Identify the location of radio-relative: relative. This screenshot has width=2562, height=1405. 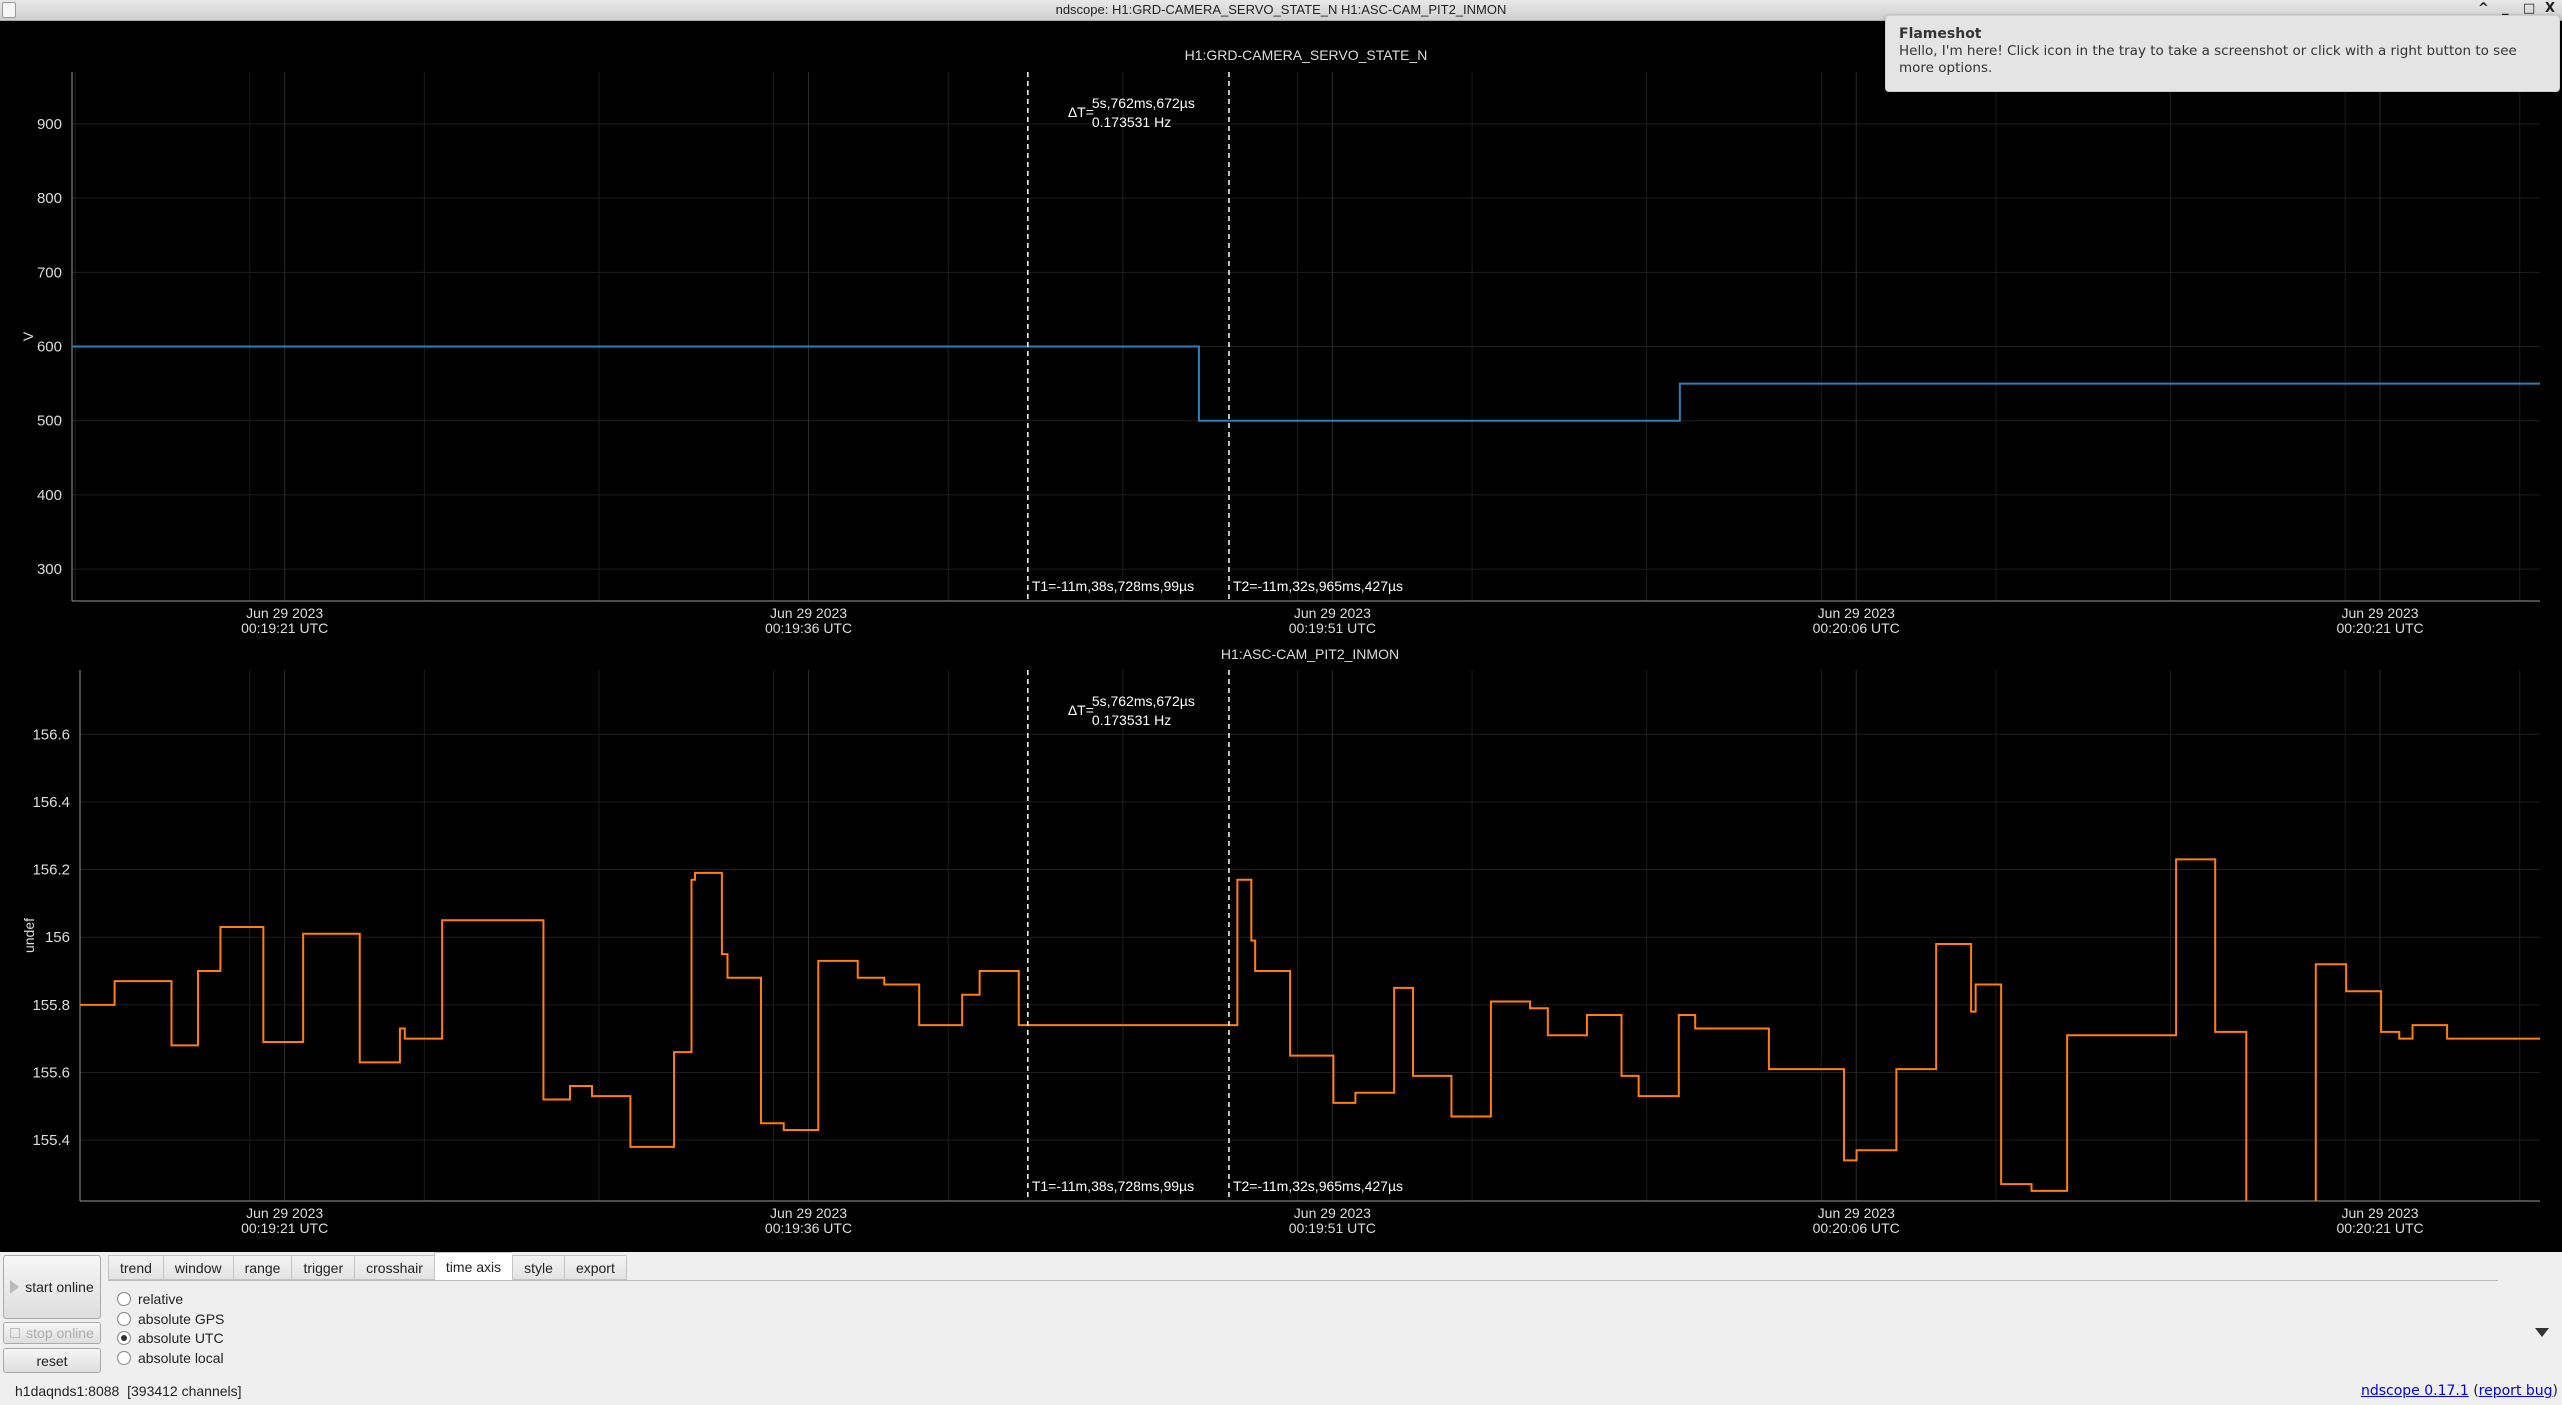
(150, 1299).